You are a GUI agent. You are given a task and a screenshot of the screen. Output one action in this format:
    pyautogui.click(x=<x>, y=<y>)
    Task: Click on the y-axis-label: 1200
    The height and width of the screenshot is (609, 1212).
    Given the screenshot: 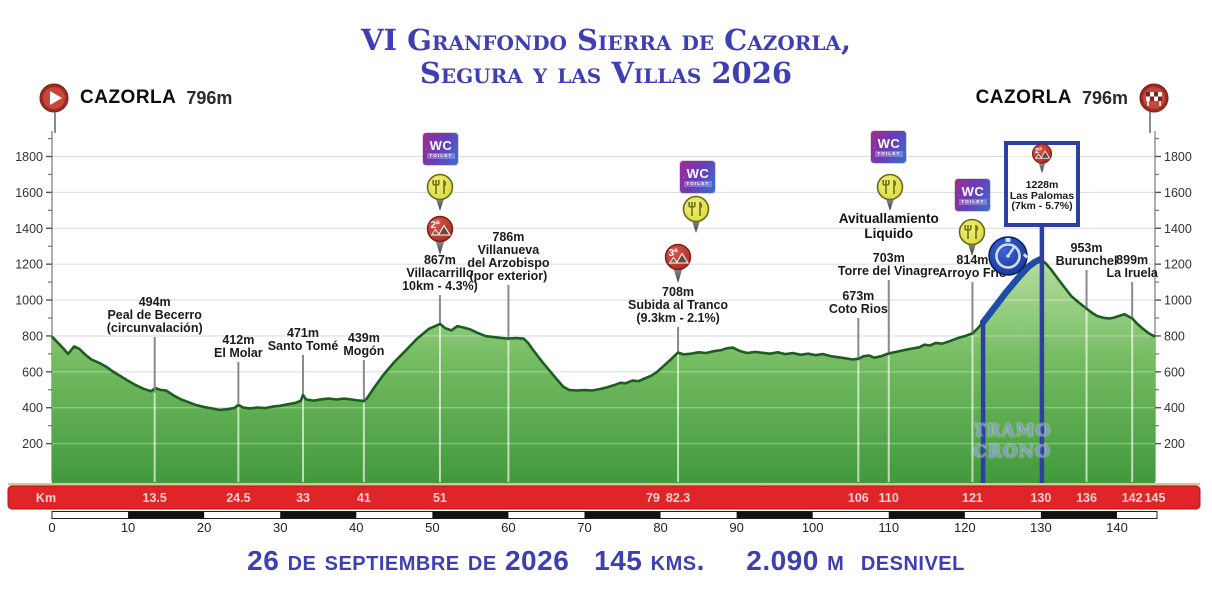 What is the action you would take?
    pyautogui.click(x=1178, y=265)
    